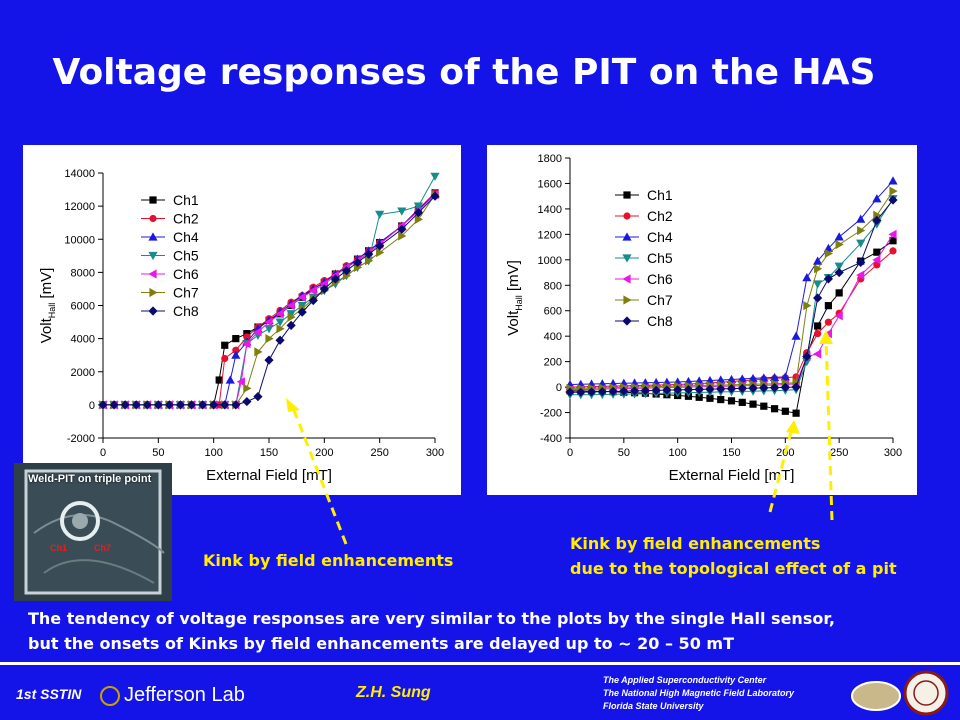  I want to click on left-legend-item-ch4: Ch4, so click(170, 237).